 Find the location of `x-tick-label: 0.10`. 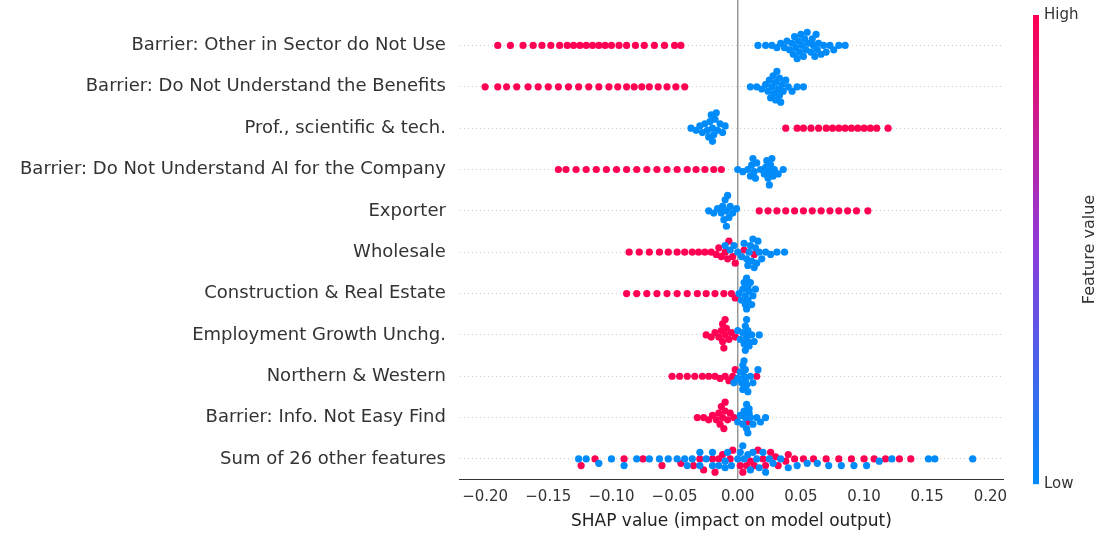

x-tick-label: 0.10 is located at coordinates (864, 496).